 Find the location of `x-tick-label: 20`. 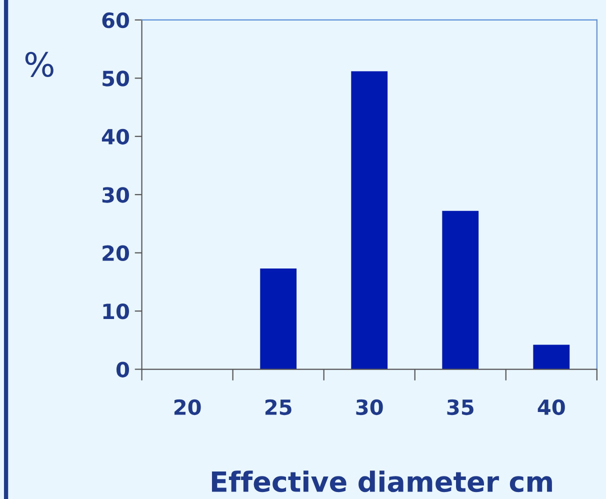

x-tick-label: 20 is located at coordinates (187, 407).